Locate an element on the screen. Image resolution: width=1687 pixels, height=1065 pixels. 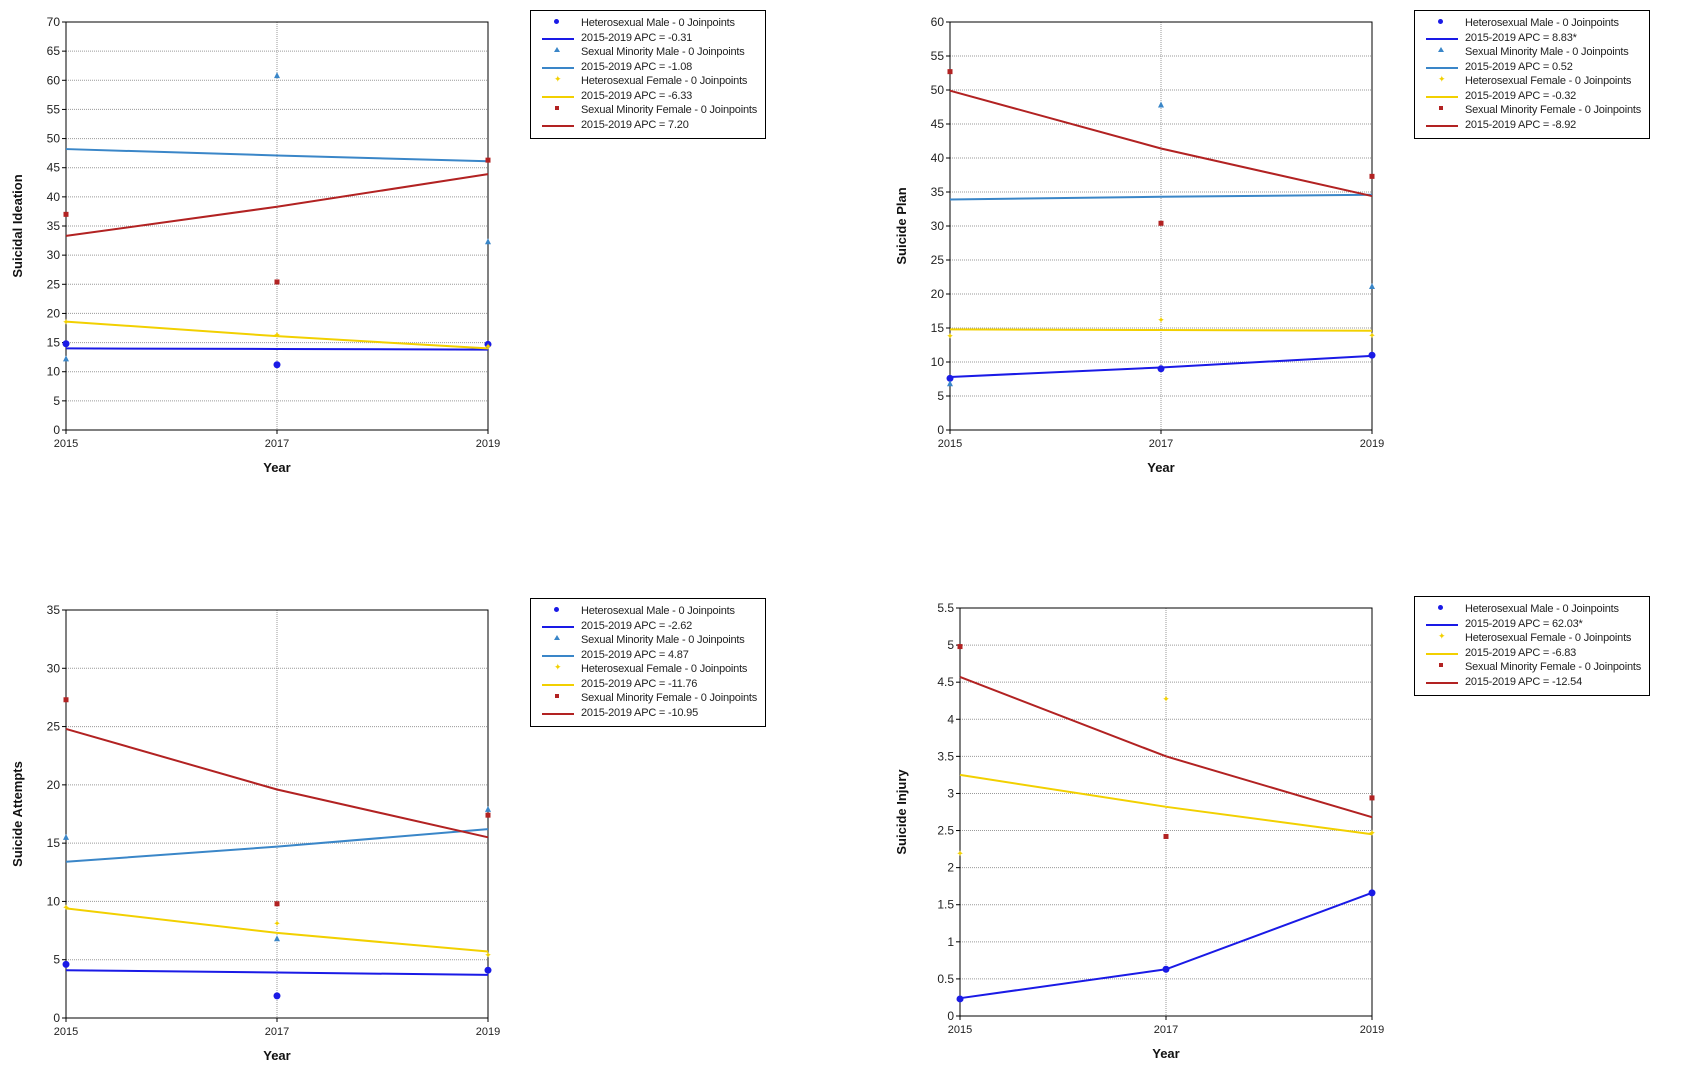
legend-apc-label: 2015-2019 APC = 0.52 is located at coordinates (1519, 66).